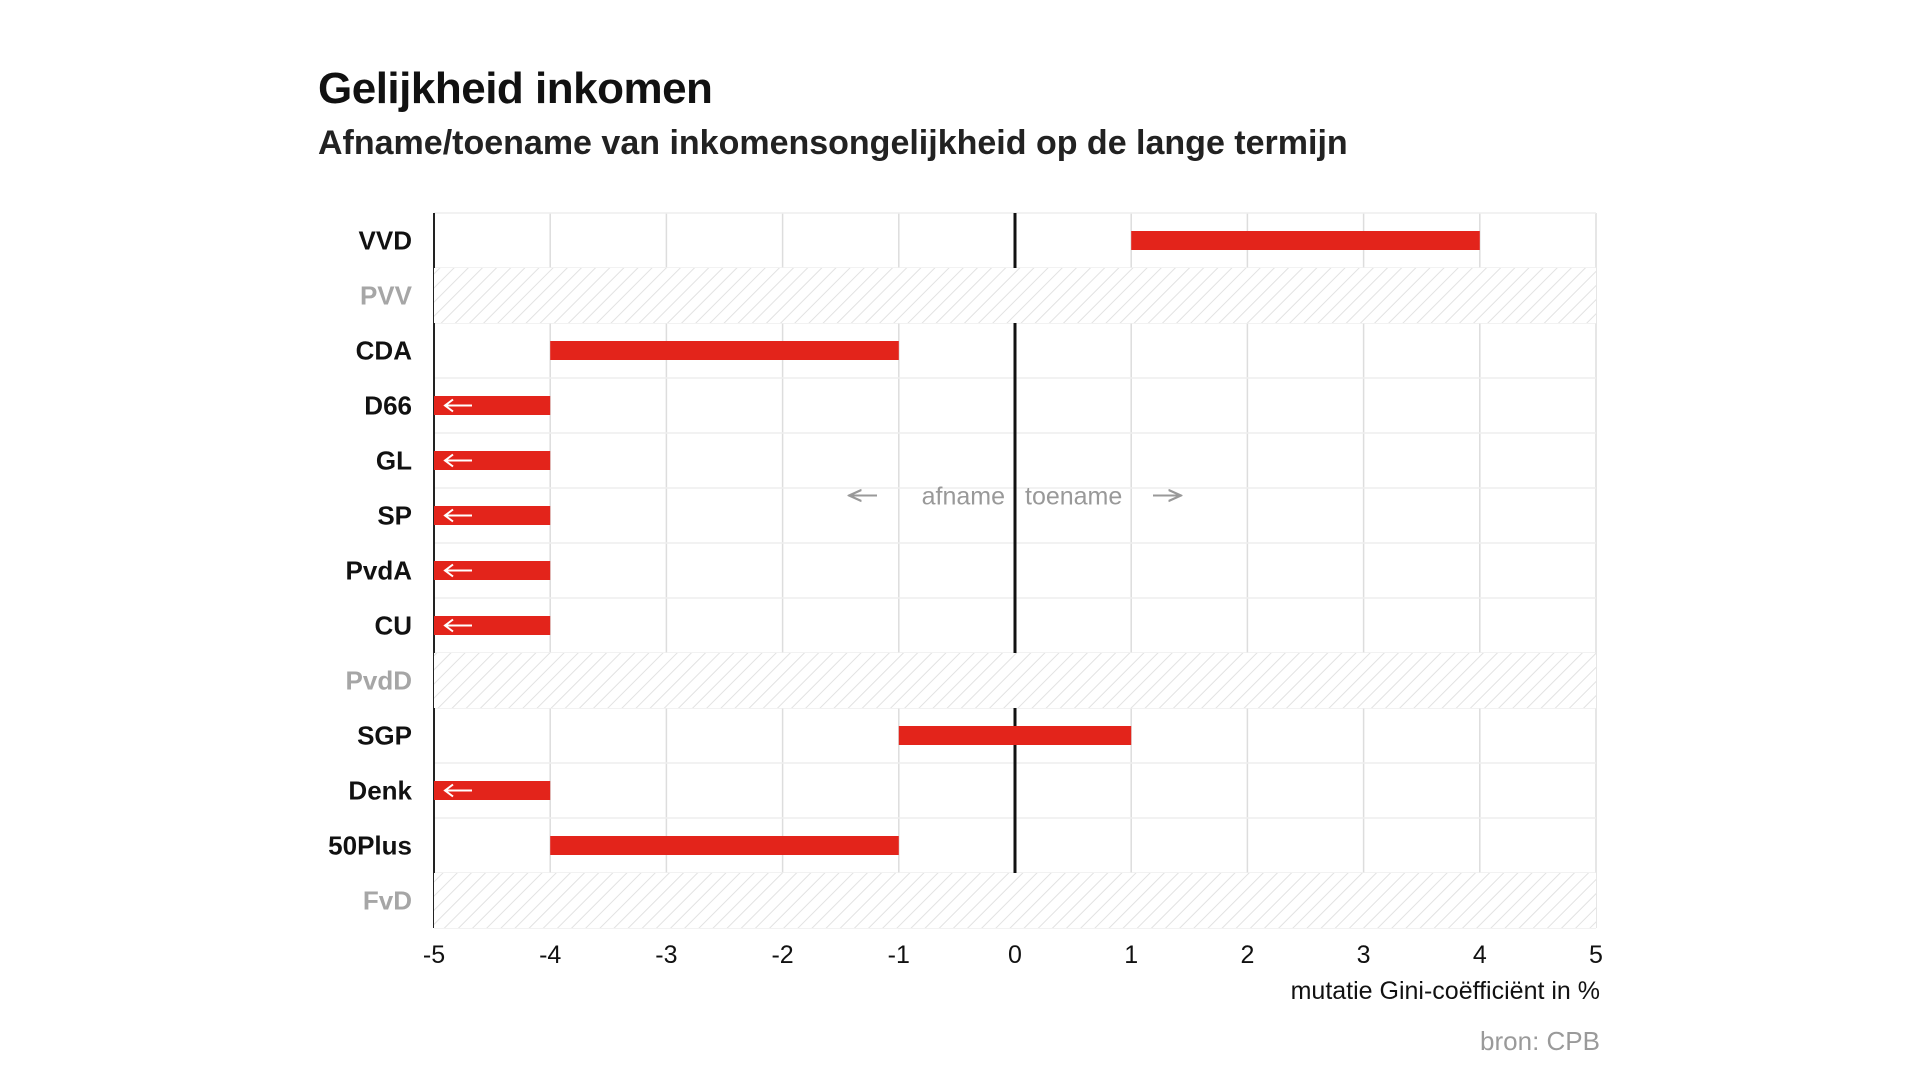 The width and height of the screenshot is (1920, 1080). What do you see at coordinates (384, 736) in the screenshot?
I see `party-label-sgp: SGP` at bounding box center [384, 736].